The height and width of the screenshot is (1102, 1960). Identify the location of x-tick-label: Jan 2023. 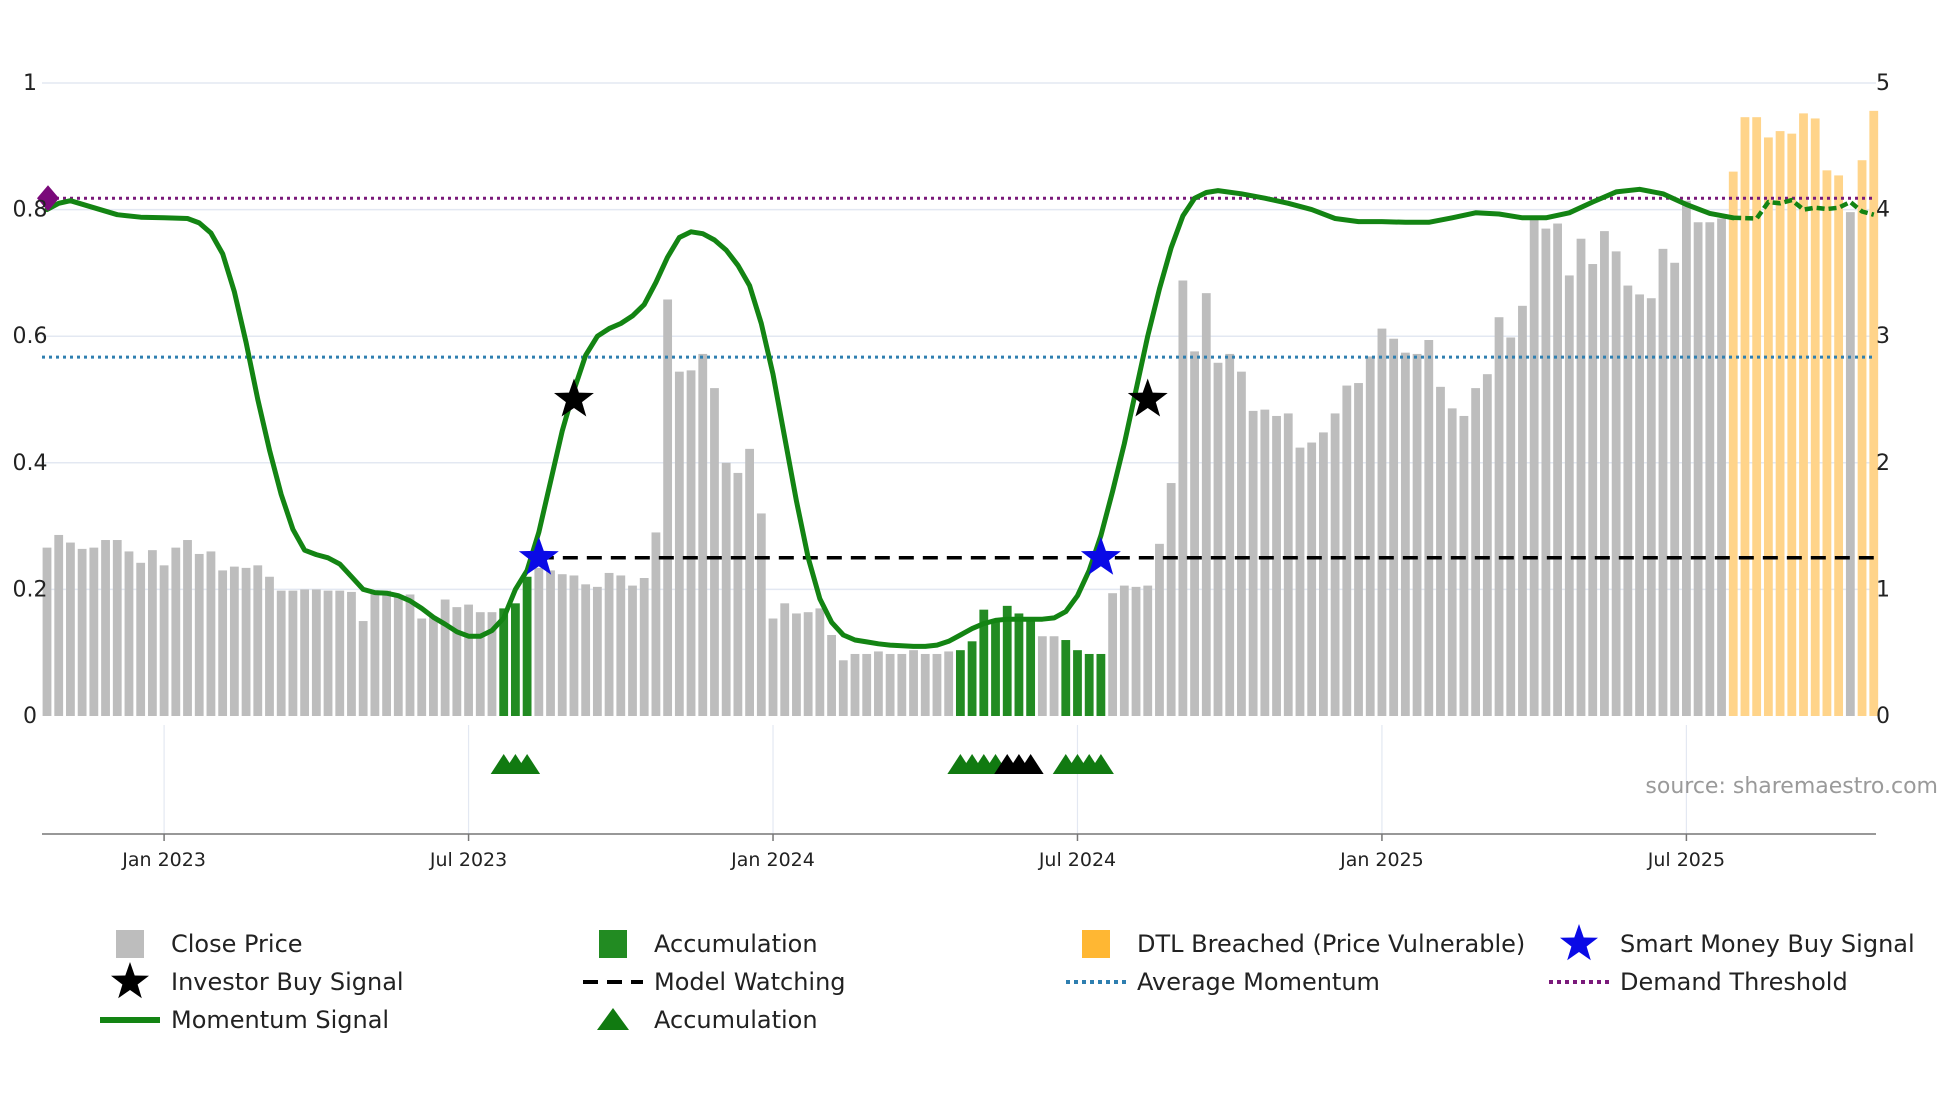
(163, 860).